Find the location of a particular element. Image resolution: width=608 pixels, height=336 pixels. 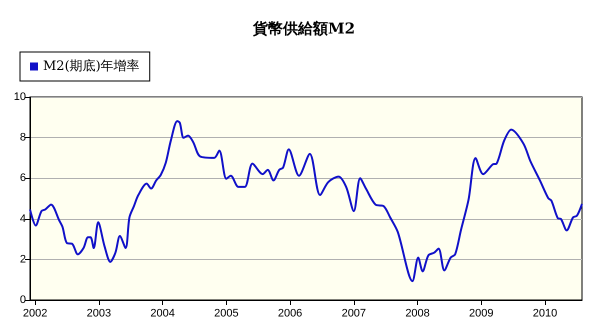

y-tick-label: 8 is located at coordinates (23, 138).